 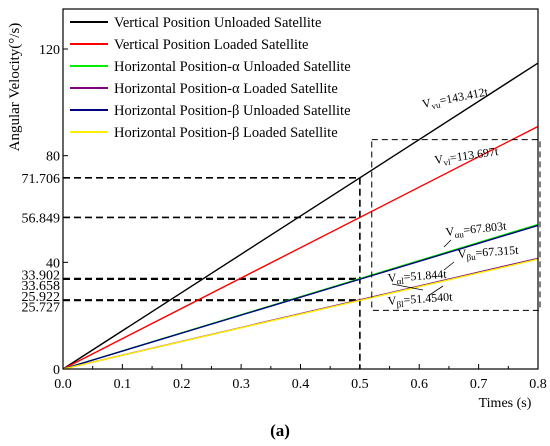 What do you see at coordinates (63, 384) in the screenshot?
I see `x-tick-label: 0.0` at bounding box center [63, 384].